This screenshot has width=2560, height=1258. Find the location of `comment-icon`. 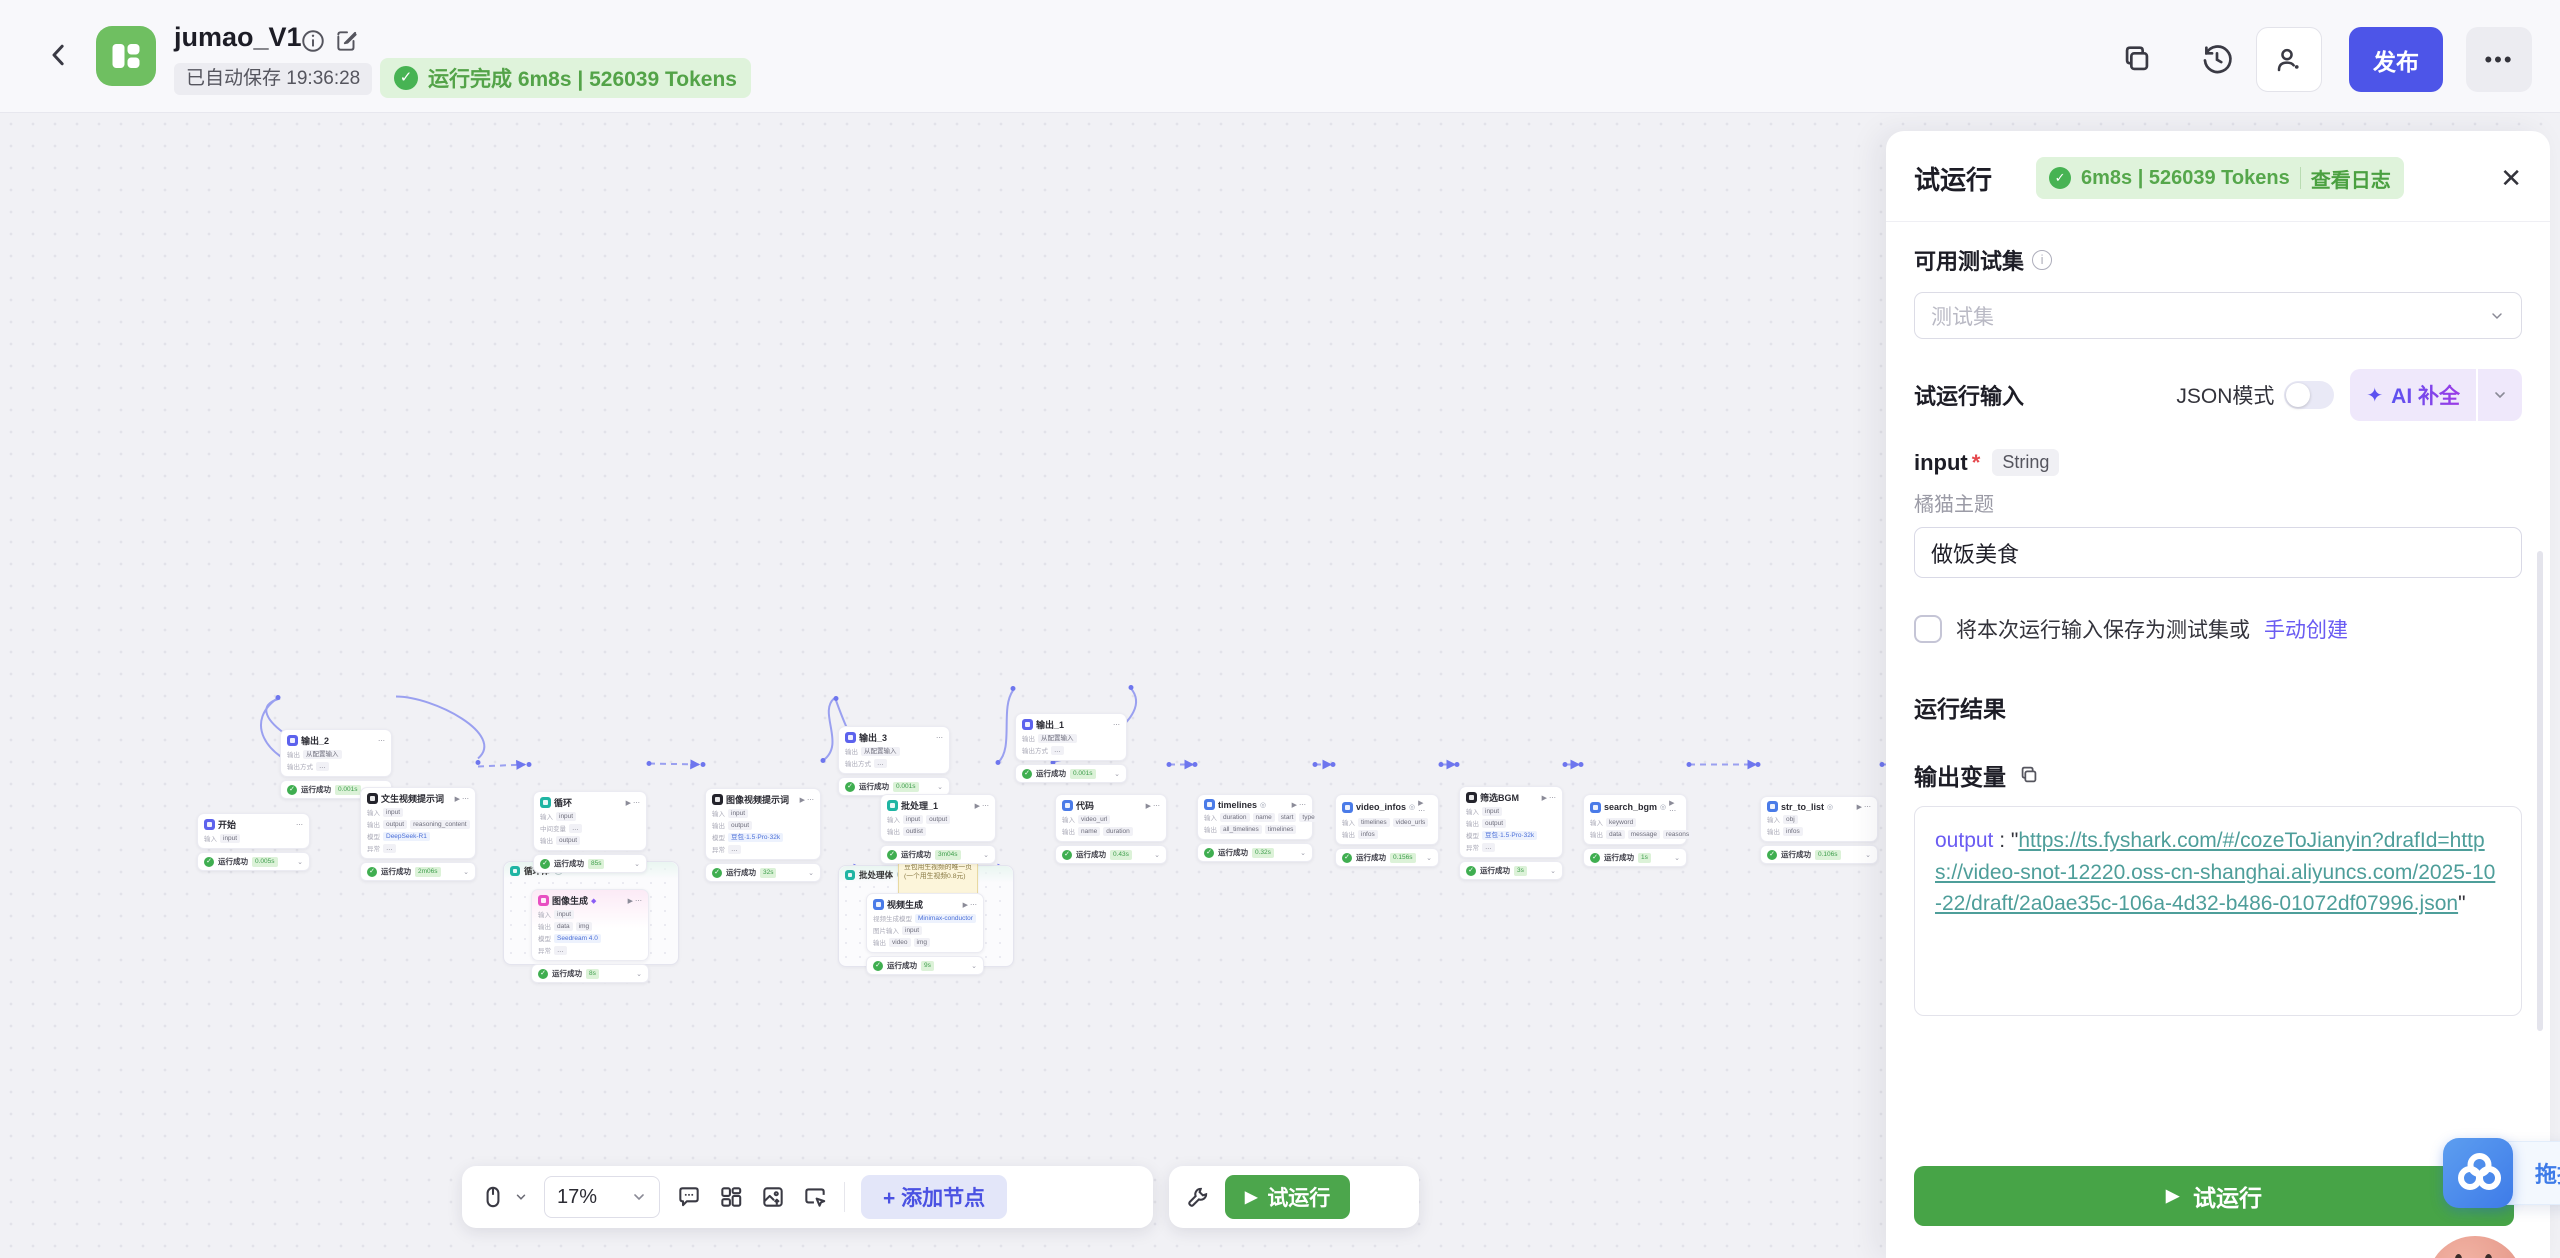

comment-icon is located at coordinates (689, 1197).